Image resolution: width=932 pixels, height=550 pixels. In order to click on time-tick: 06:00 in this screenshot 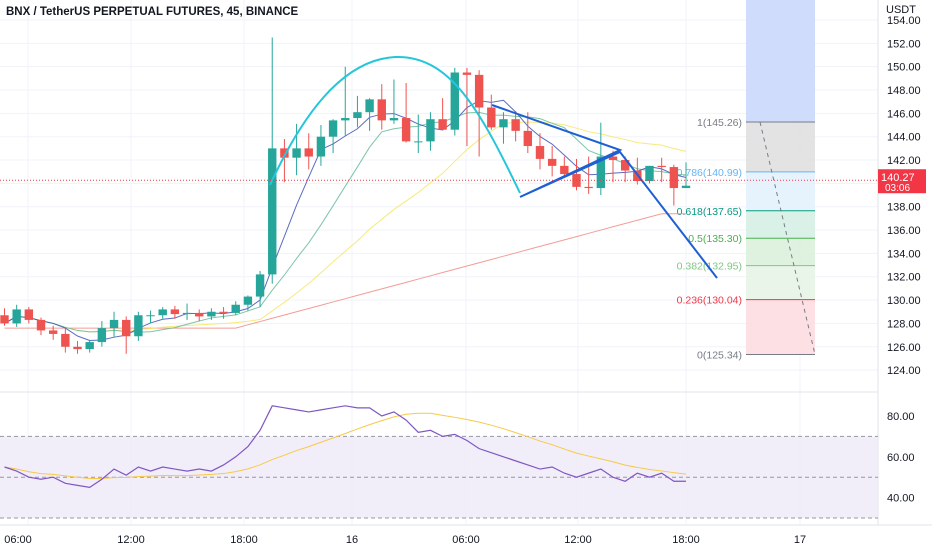, I will do `click(466, 540)`.